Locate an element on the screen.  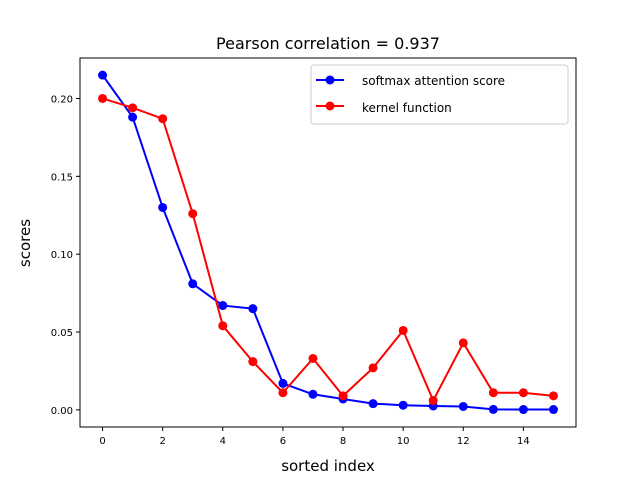
y-tick-label: 0.10 is located at coordinates (62, 255).